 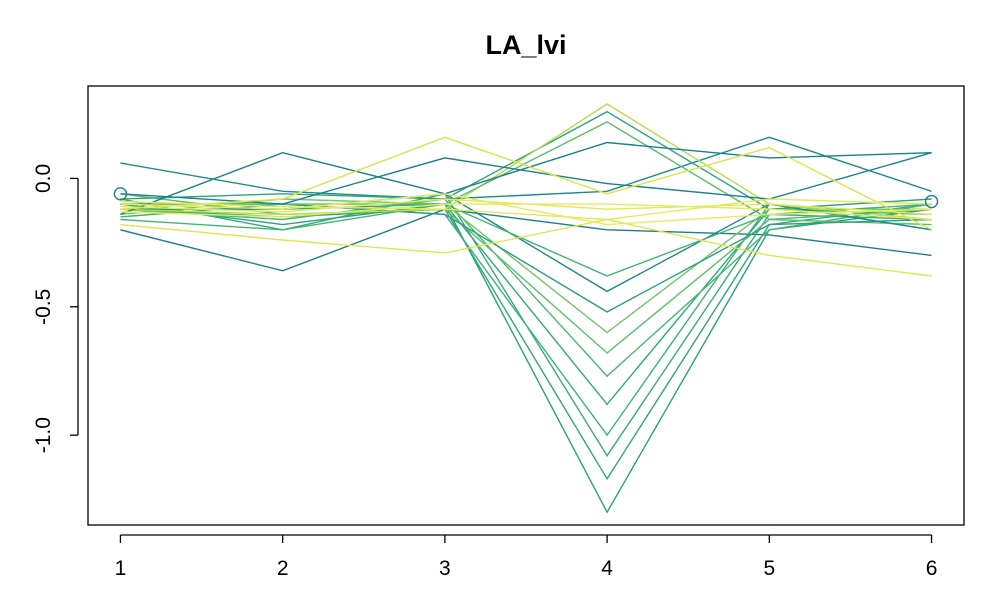 I want to click on x-tick-label: 5, so click(x=769, y=568).